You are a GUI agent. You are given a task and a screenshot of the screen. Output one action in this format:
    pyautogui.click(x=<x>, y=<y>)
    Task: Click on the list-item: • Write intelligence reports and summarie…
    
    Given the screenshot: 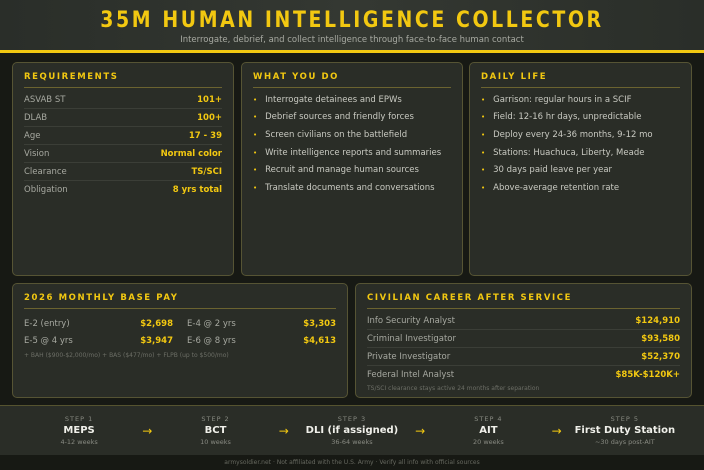 What is the action you would take?
    pyautogui.click(x=352, y=153)
    